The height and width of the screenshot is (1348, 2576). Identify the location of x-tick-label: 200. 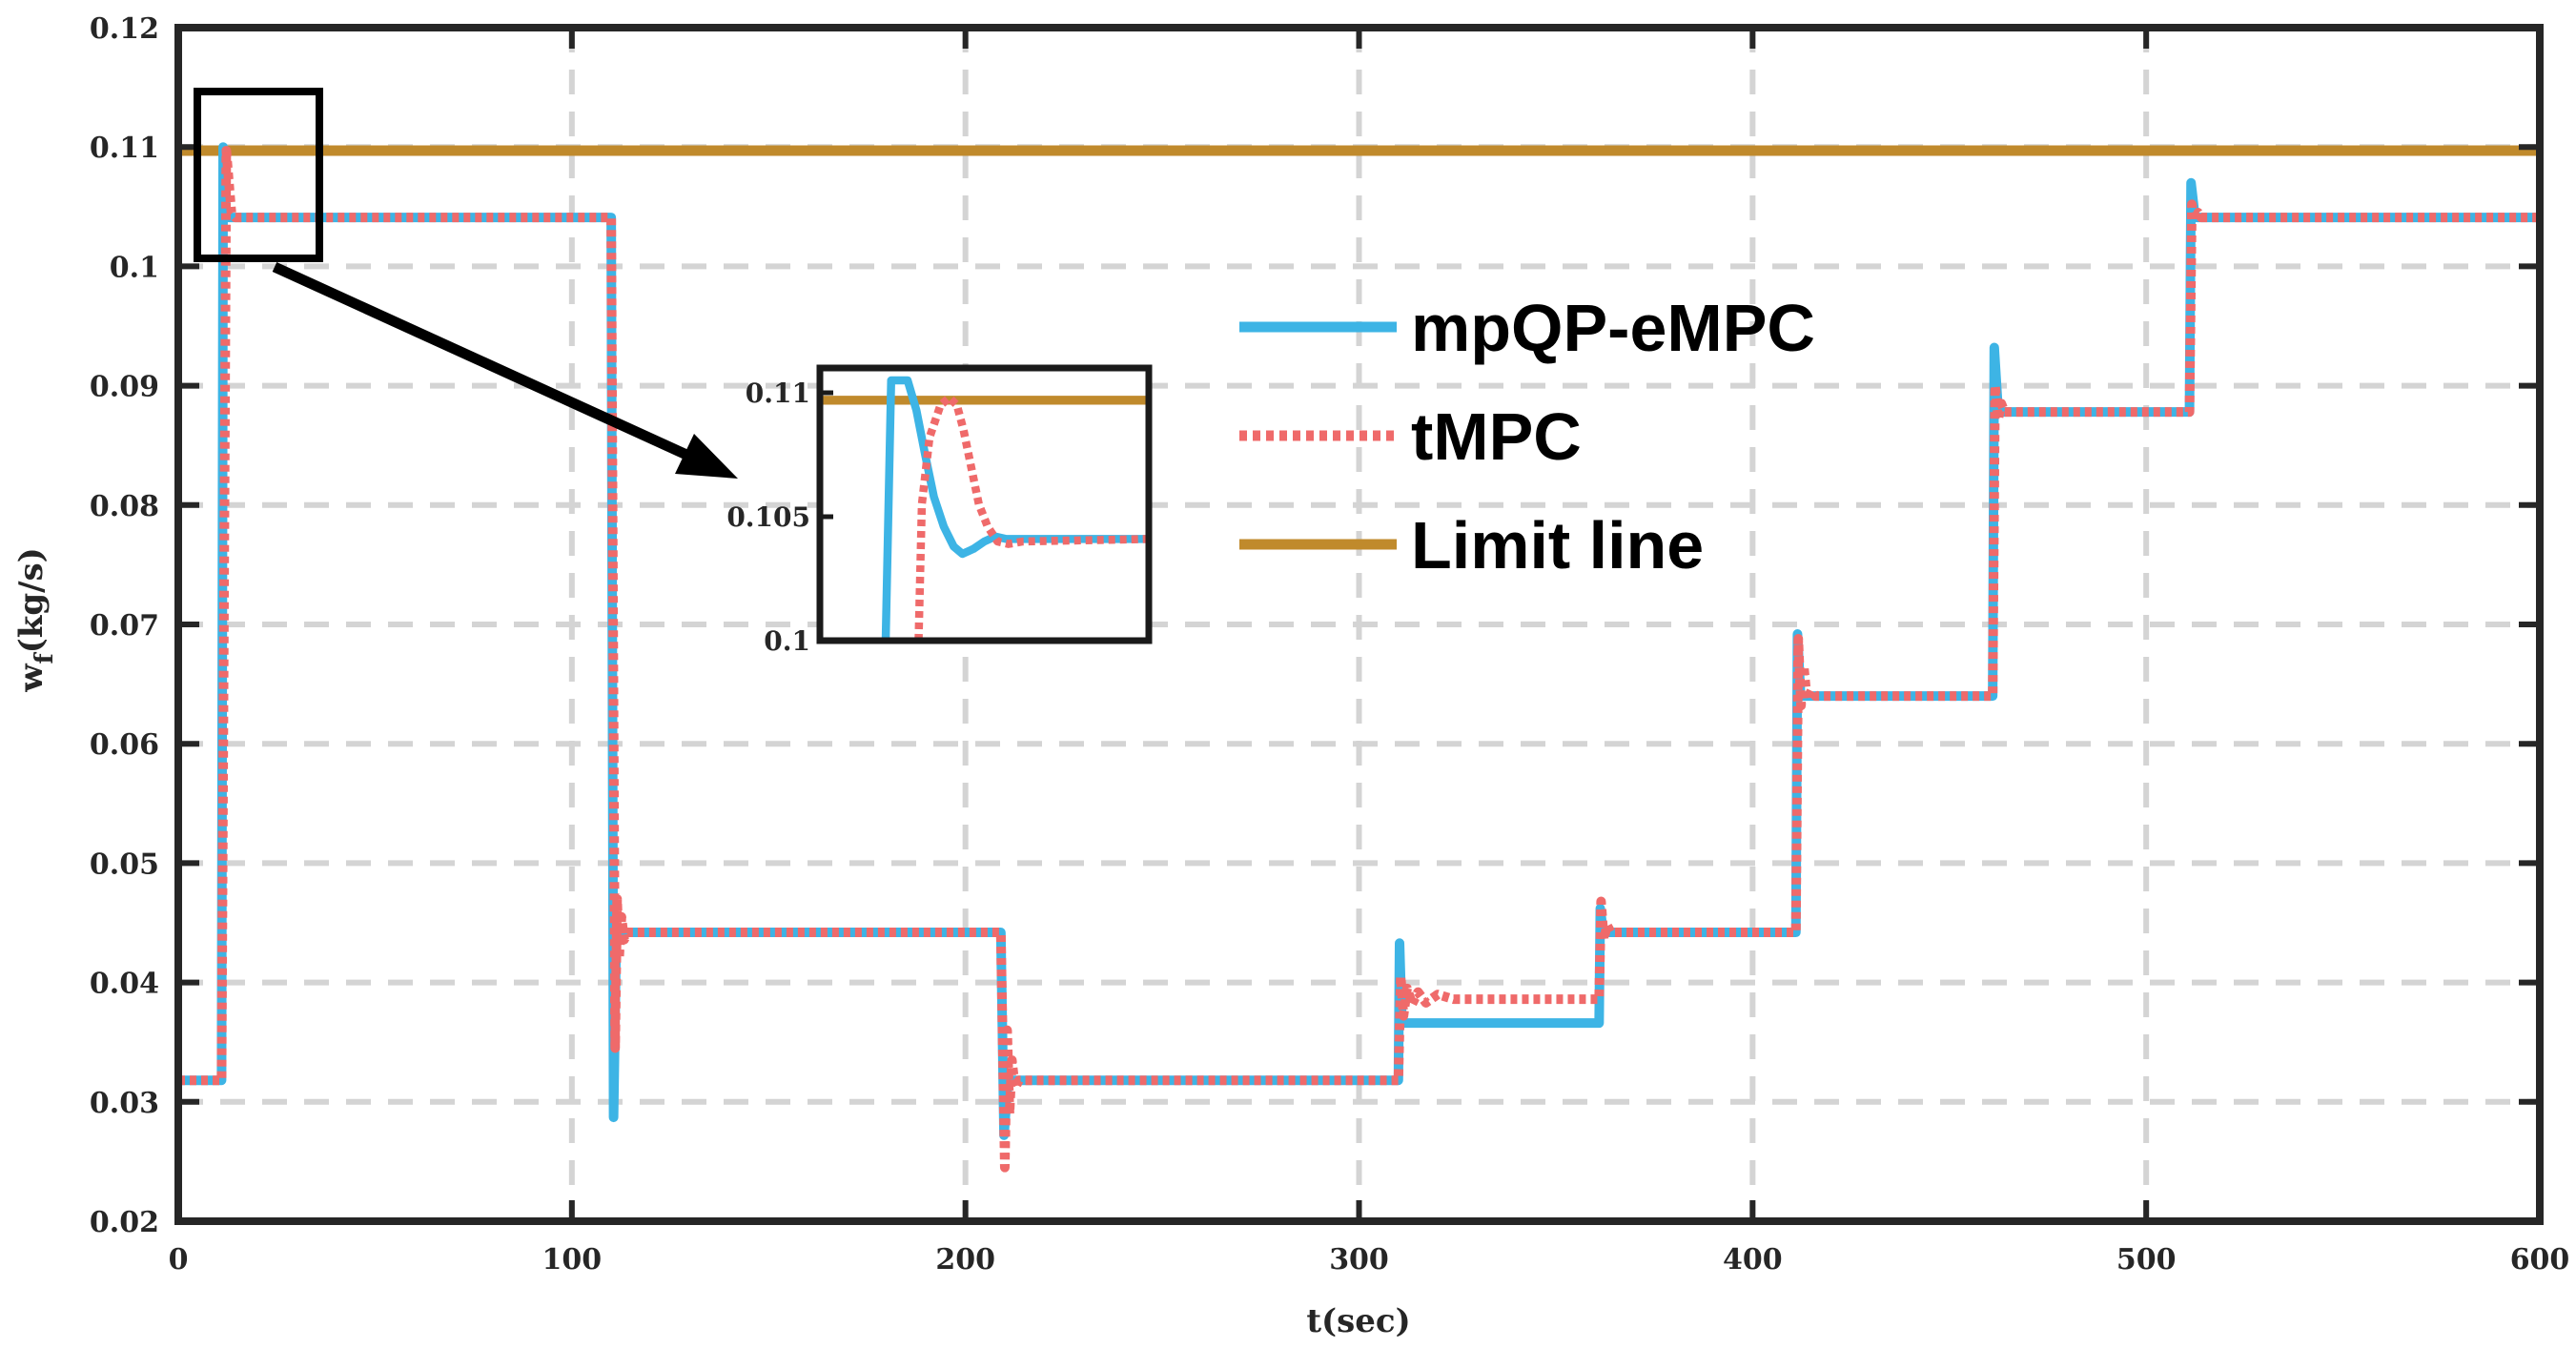
(965, 1260).